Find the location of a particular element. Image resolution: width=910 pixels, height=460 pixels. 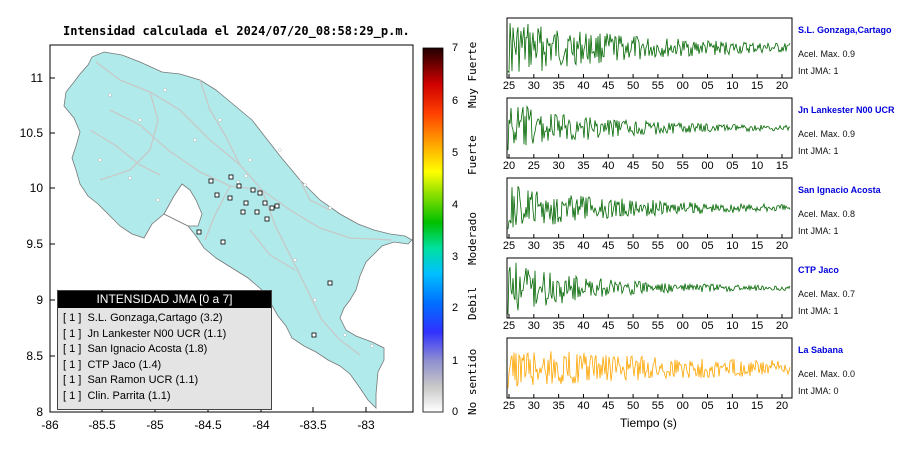

legend-item: [ 1 ] CTP Jaco (1.4) is located at coordinates (112, 364).